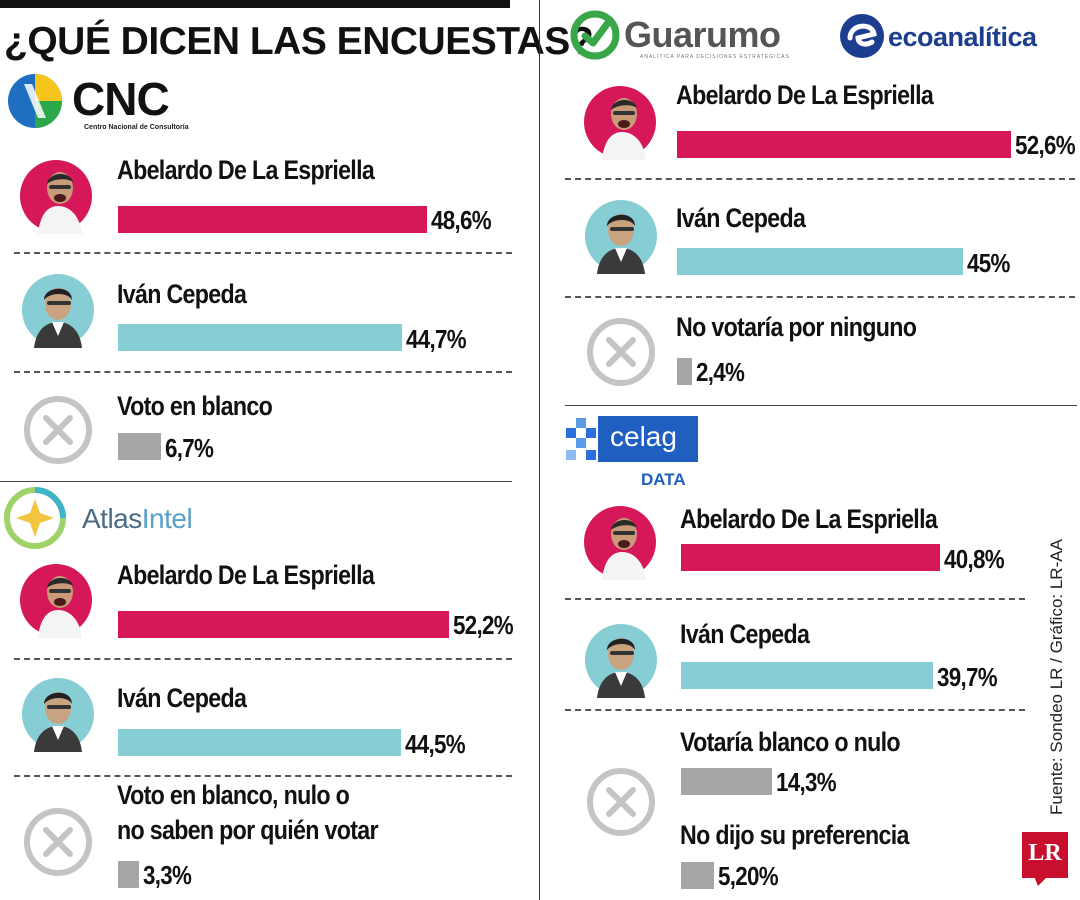 This screenshot has height=900, width=1080. What do you see at coordinates (246, 575) in the screenshot?
I see `atlas-label-espriella: Abelardo De La Espriella` at bounding box center [246, 575].